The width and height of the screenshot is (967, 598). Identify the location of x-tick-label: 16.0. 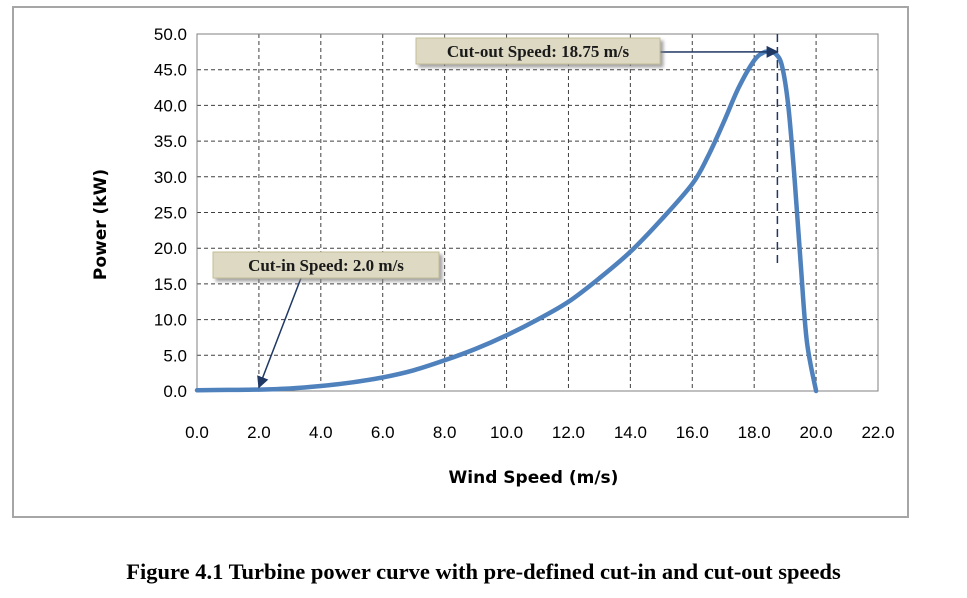
(692, 432).